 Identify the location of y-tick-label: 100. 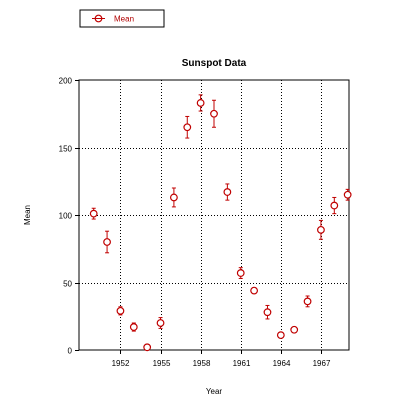
(66, 216).